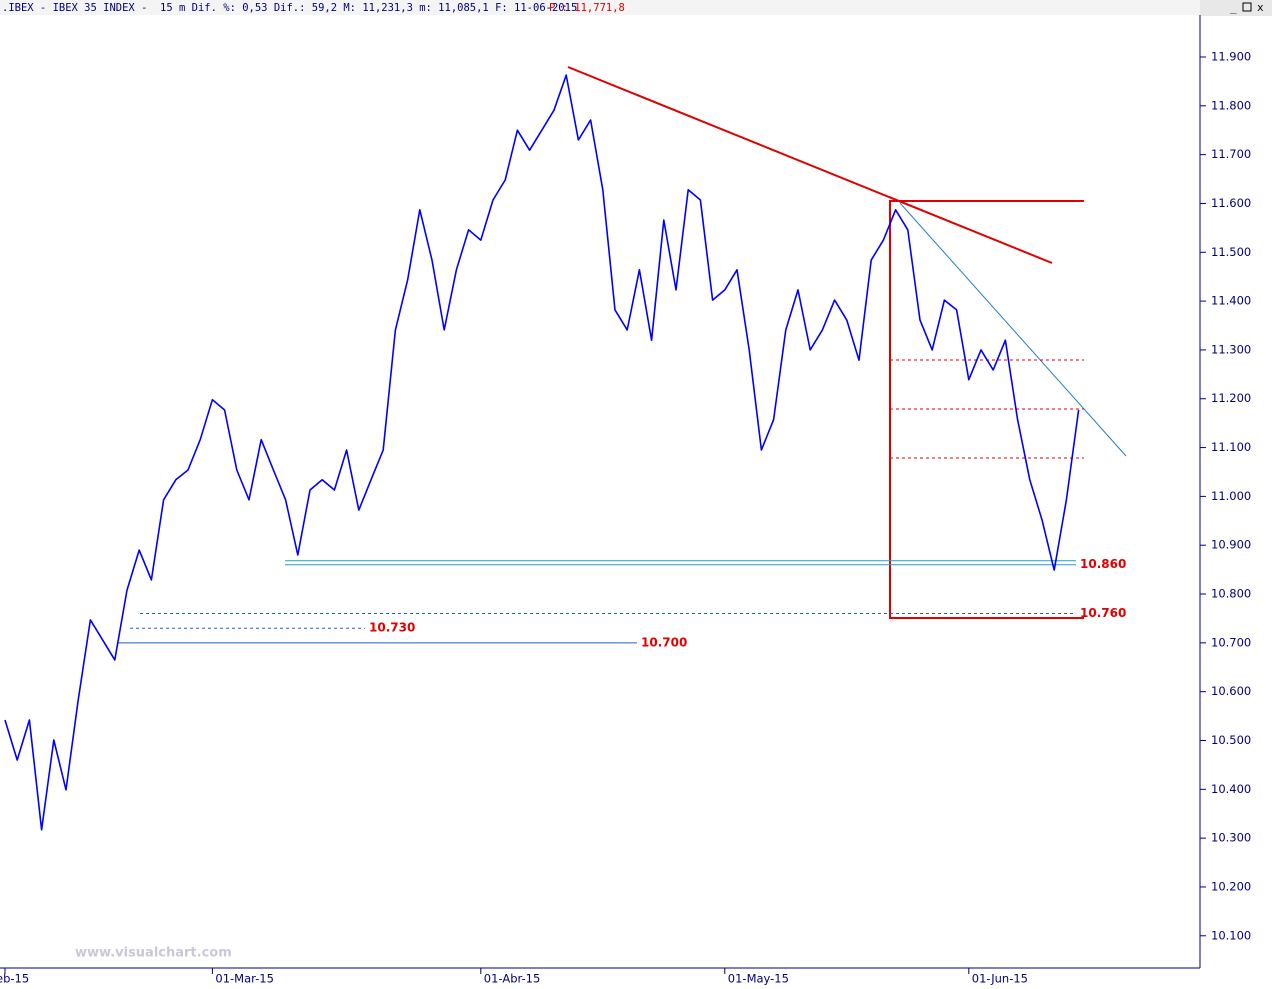 The image size is (1272, 989). What do you see at coordinates (1231, 545) in the screenshot?
I see `y-tick-label: 10.900` at bounding box center [1231, 545].